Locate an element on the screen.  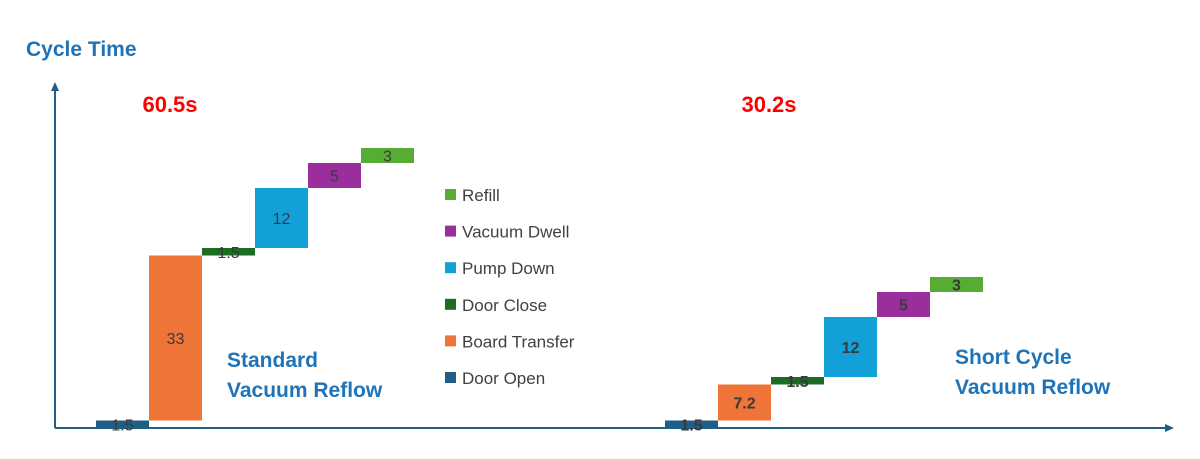
bar-short-cycle-door-close is located at coordinates (797, 381).